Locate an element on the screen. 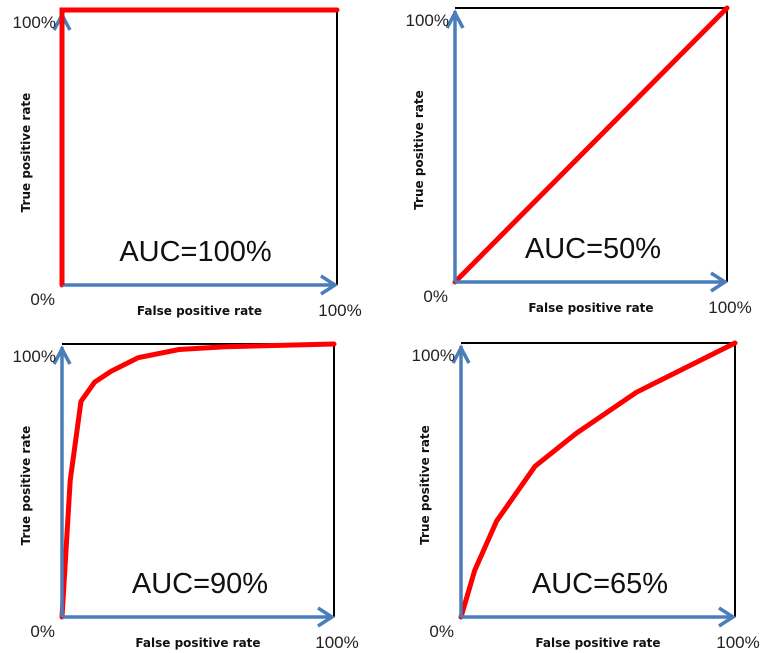 The height and width of the screenshot is (653, 768). auc-annotation: AUC=50% is located at coordinates (593, 249).